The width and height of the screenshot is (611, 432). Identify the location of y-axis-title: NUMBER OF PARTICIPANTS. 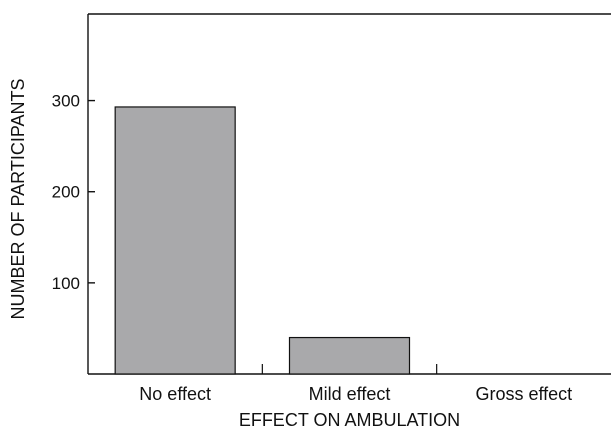
(18, 198).